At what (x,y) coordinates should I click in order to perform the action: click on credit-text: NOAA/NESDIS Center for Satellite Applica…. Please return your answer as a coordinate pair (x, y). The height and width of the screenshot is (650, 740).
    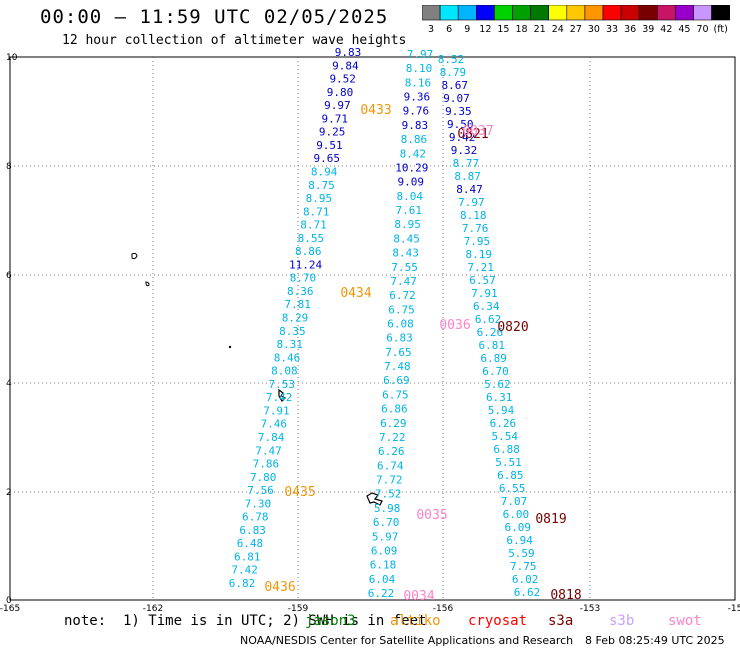
    Looking at the image, I should click on (407, 640).